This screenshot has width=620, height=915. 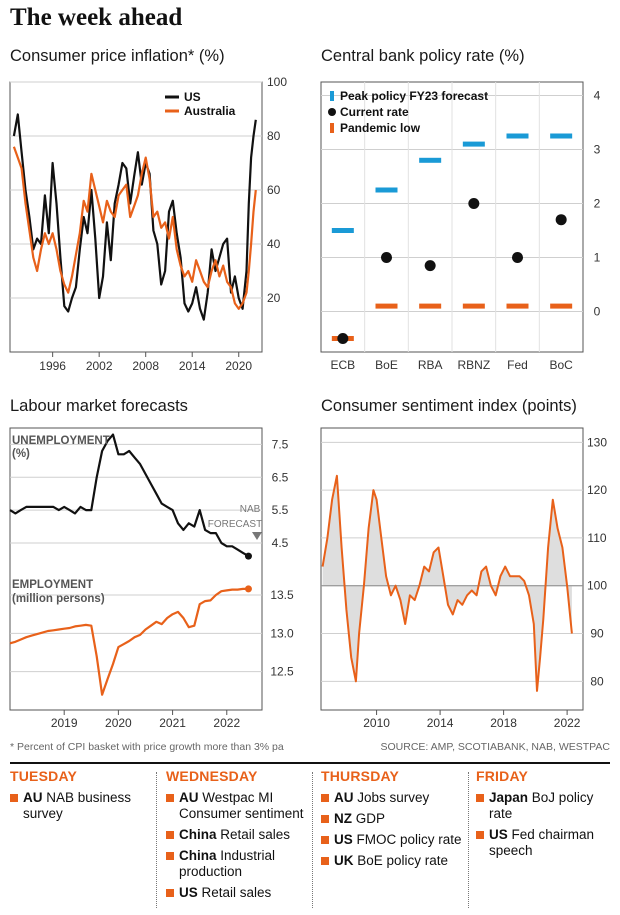 I want to click on series-line-us, so click(x=134, y=217).